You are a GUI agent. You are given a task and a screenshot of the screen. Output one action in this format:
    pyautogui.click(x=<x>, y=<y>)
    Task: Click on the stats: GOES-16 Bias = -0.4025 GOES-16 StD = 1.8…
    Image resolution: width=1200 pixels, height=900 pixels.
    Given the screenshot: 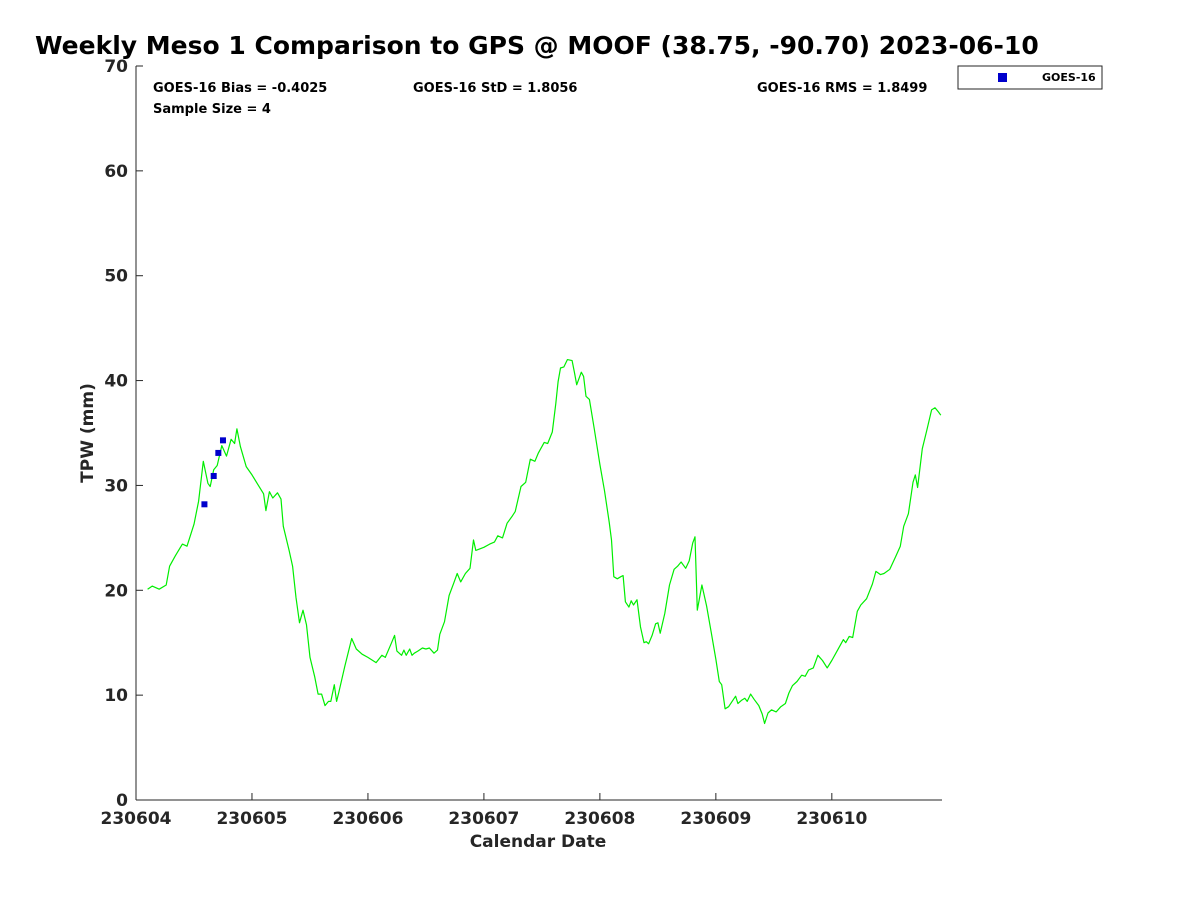 What is the action you would take?
    pyautogui.click(x=540, y=99)
    